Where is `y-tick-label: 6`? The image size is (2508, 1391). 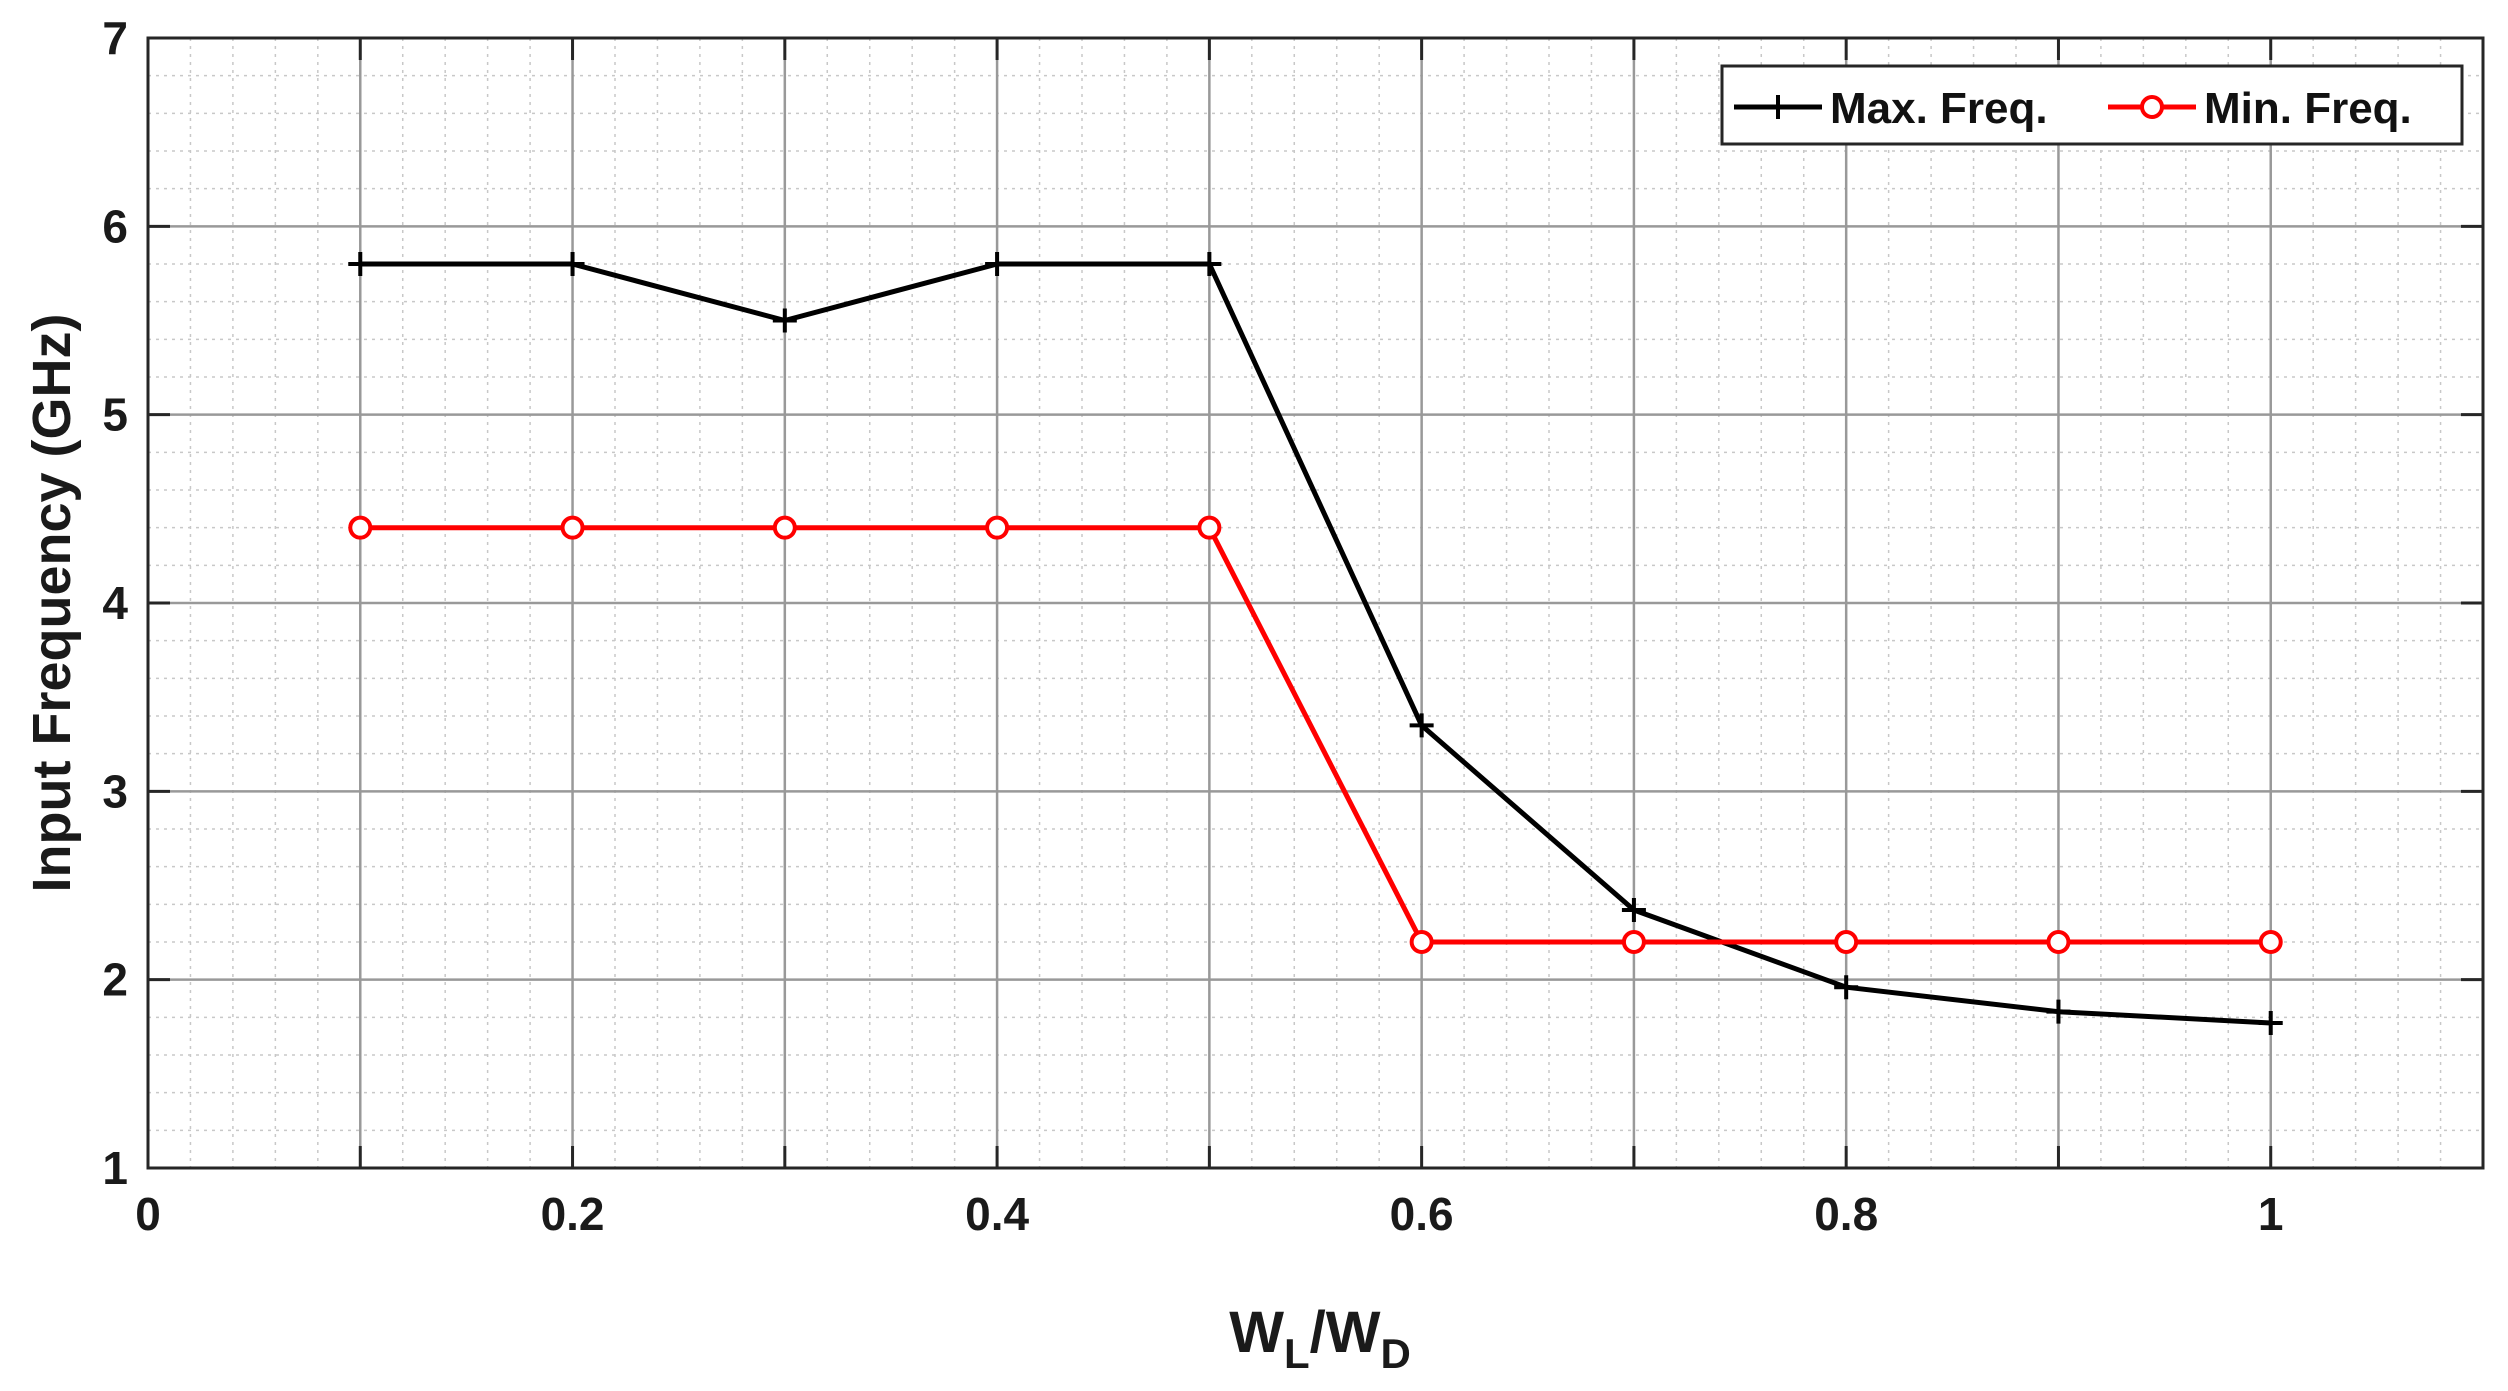 y-tick-label: 6 is located at coordinates (115, 226).